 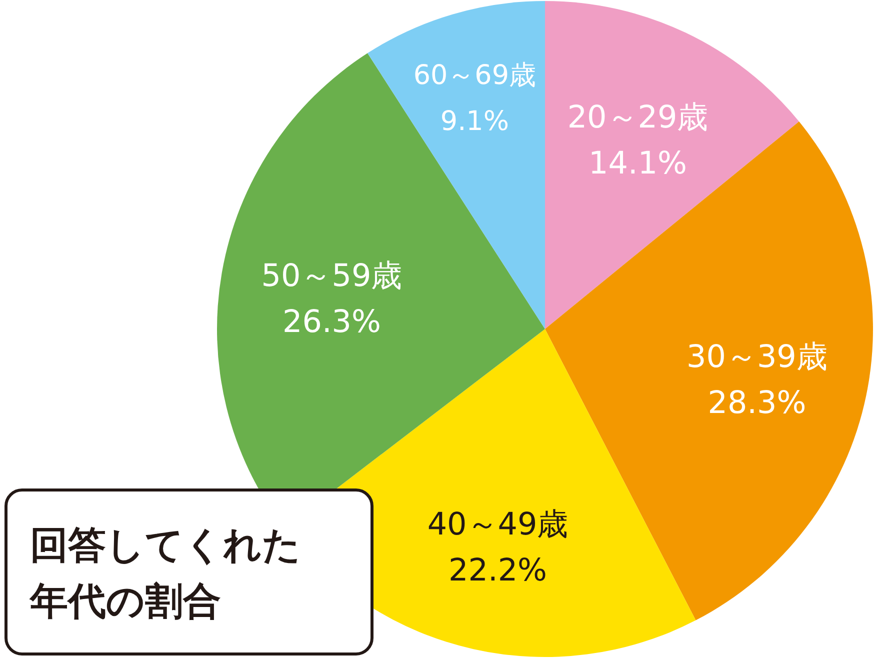 I want to click on data-label: 22.2%, so click(x=498, y=570).